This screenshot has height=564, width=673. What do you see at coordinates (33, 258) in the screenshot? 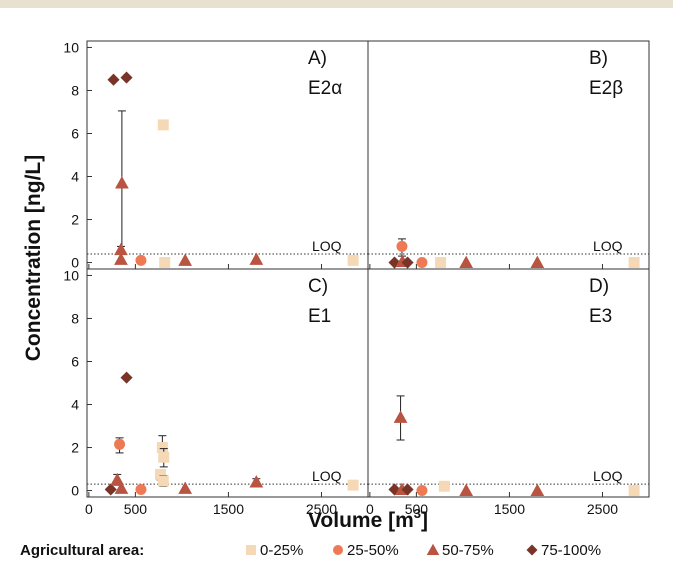
I see `y-axis-label: Concentration [ng/L]` at bounding box center [33, 258].